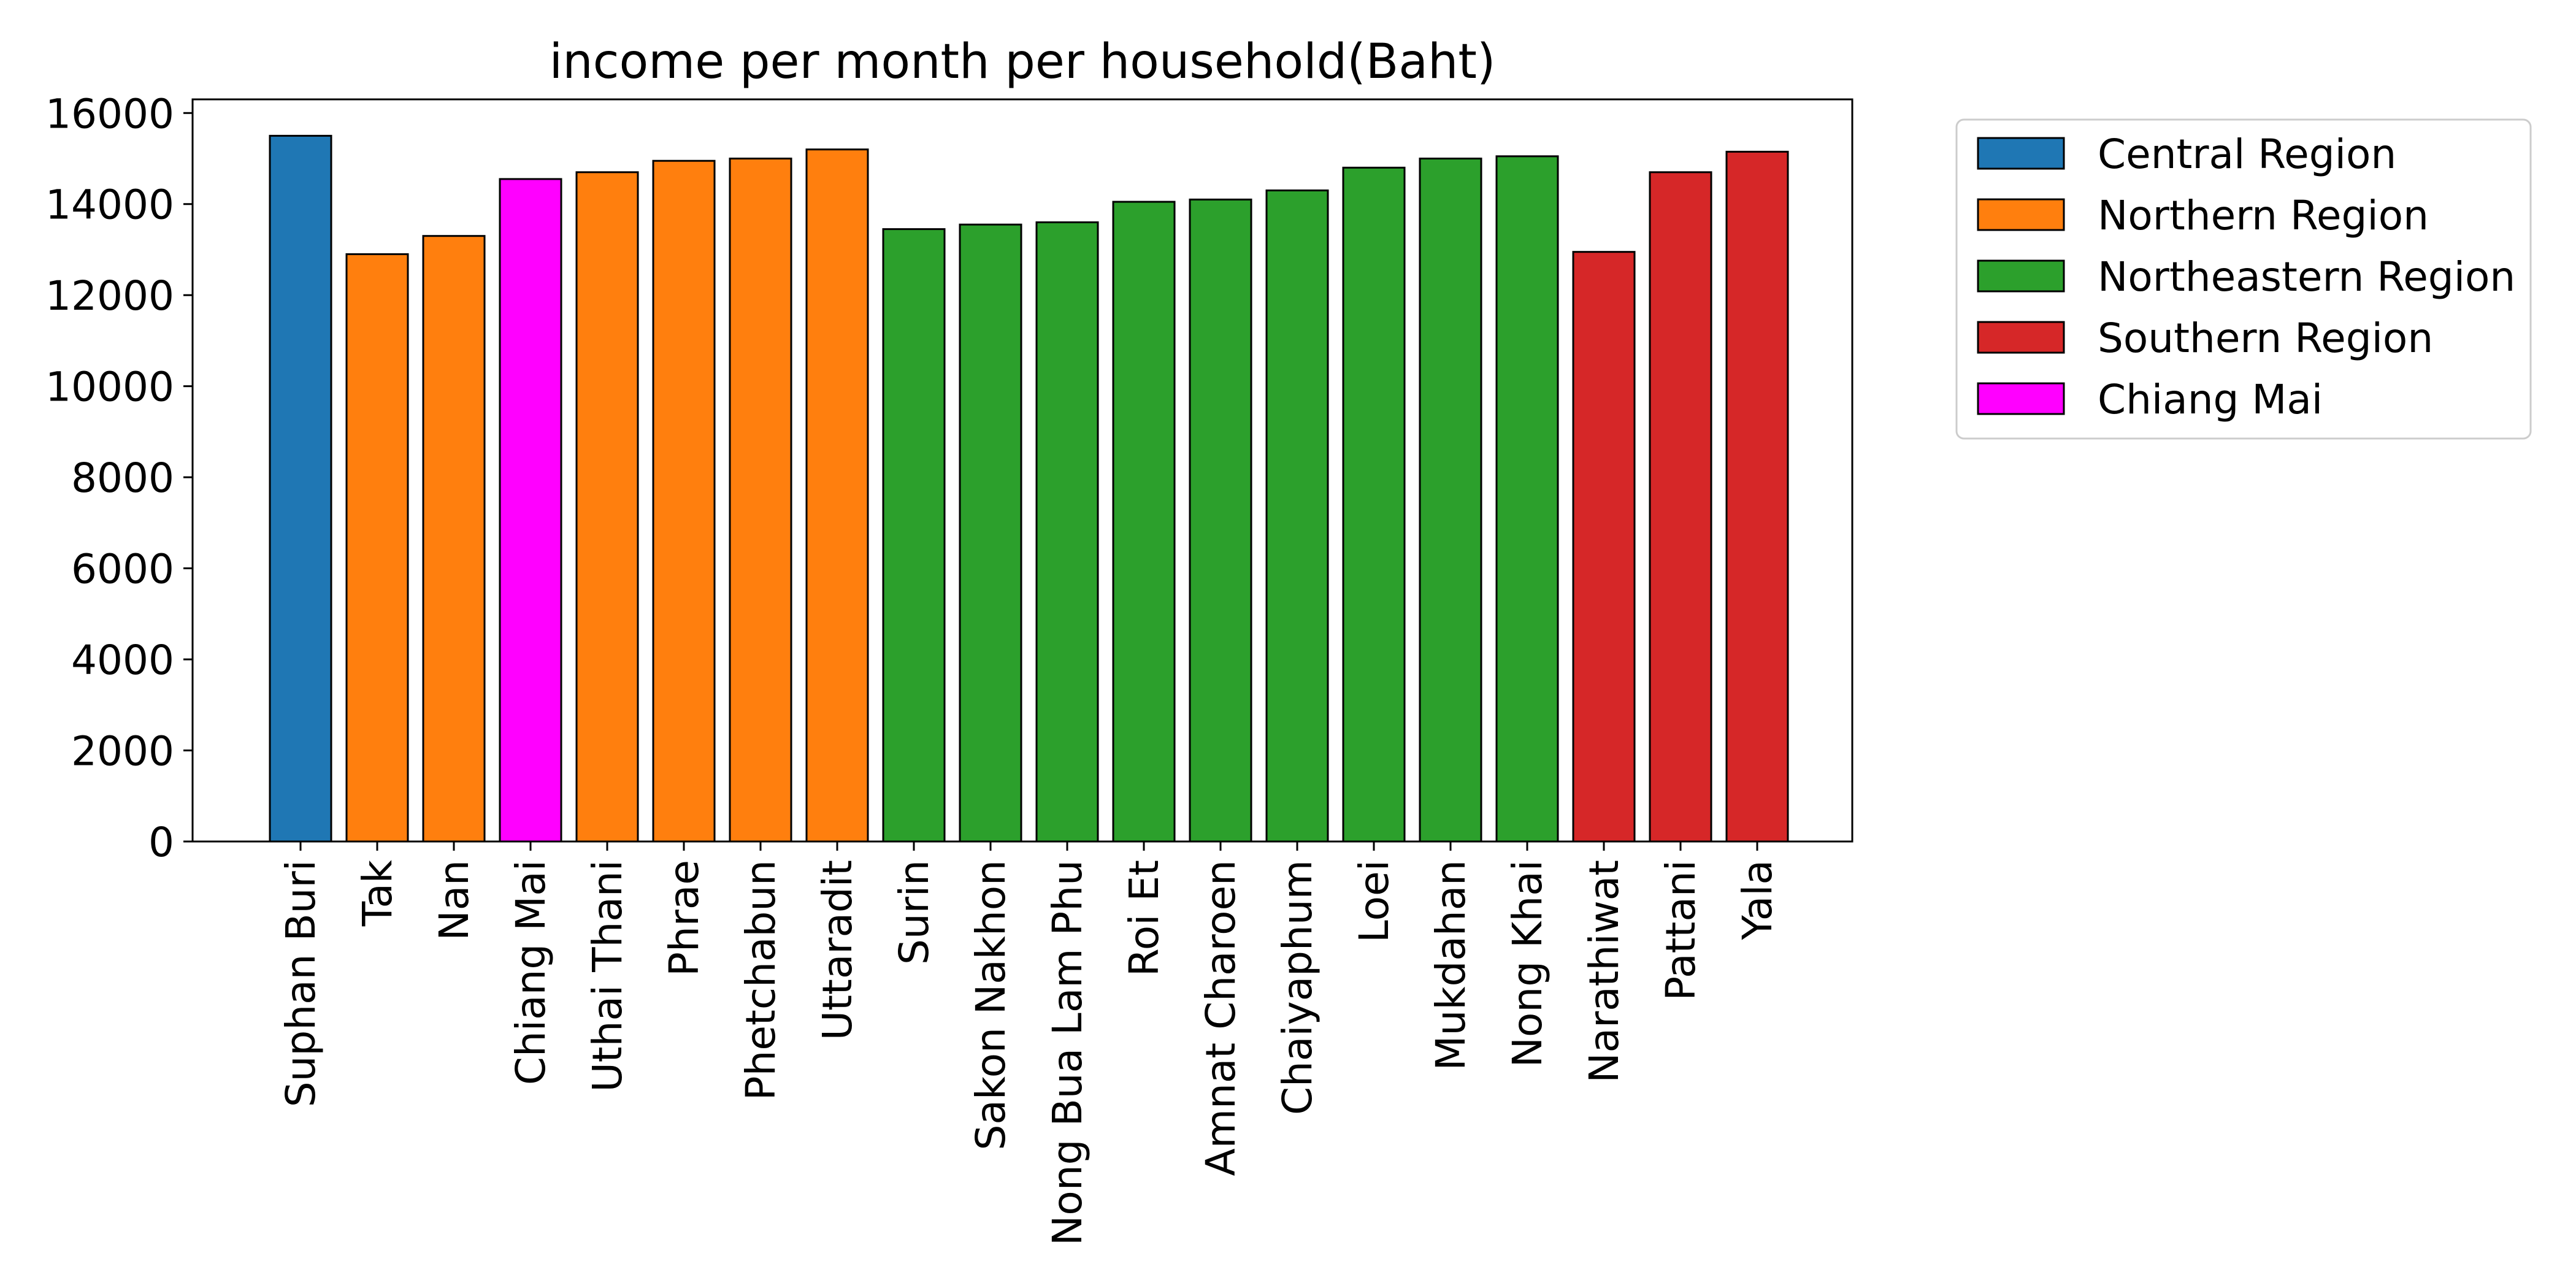 The height and width of the screenshot is (1288, 2576). I want to click on y-tick-label: 2000, so click(122, 751).